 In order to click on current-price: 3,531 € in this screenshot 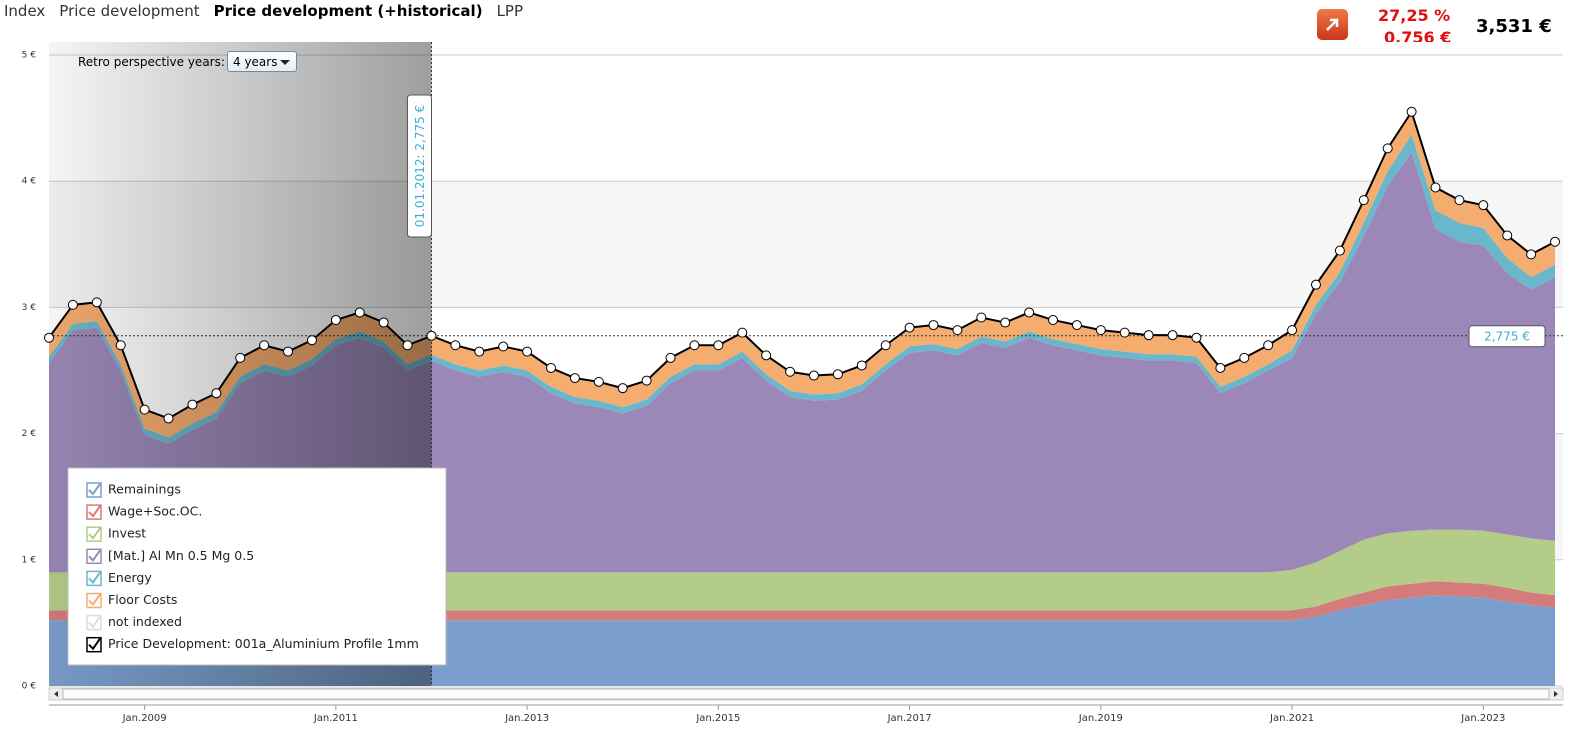, I will do `click(1514, 26)`.